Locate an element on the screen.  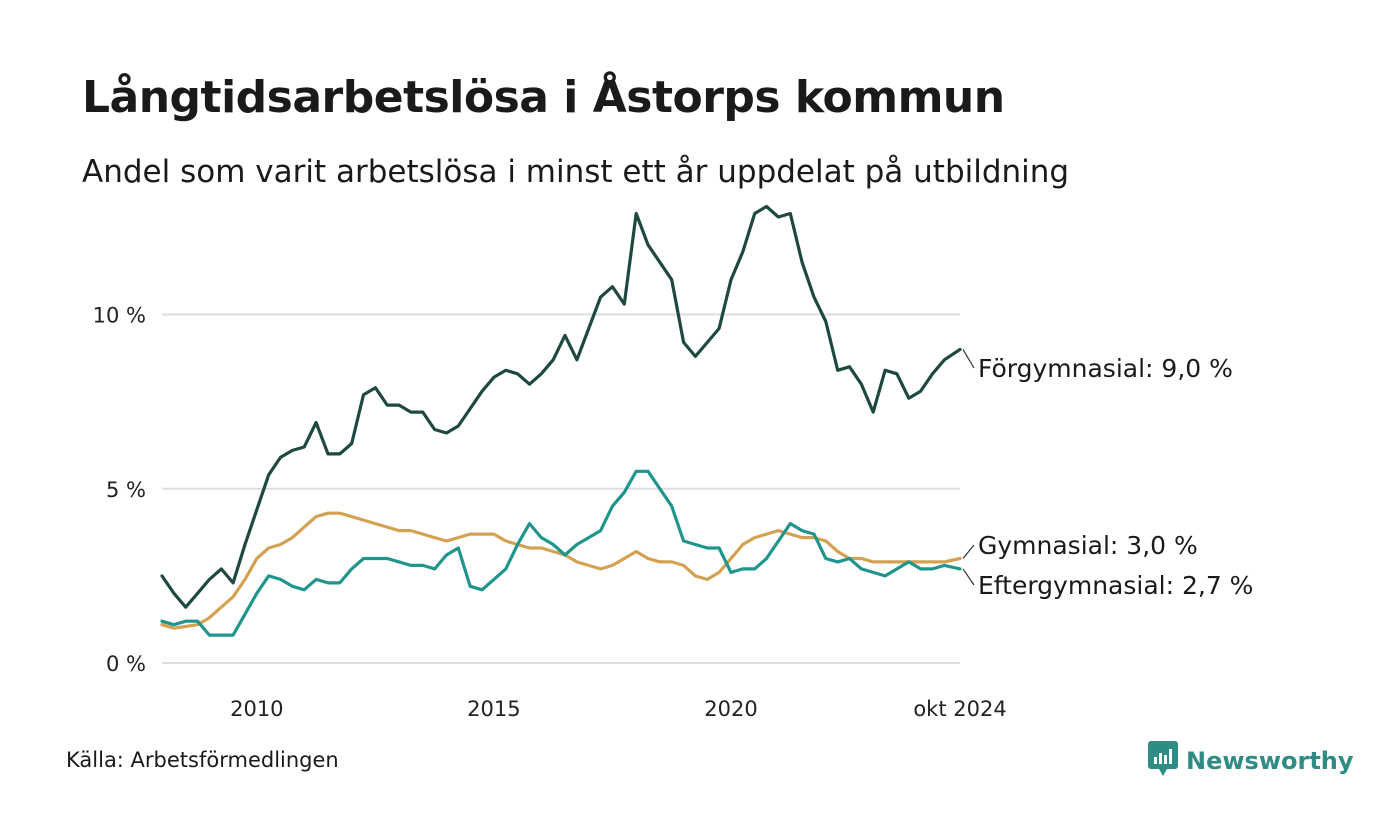
series-line-gymnasial is located at coordinates (561, 570).